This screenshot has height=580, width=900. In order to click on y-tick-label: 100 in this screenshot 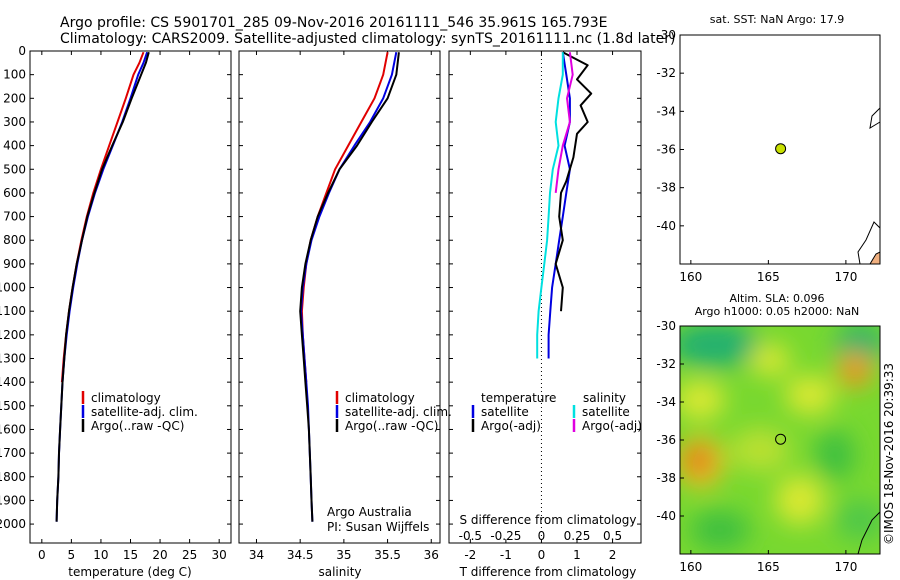, I will do `click(14, 75)`.